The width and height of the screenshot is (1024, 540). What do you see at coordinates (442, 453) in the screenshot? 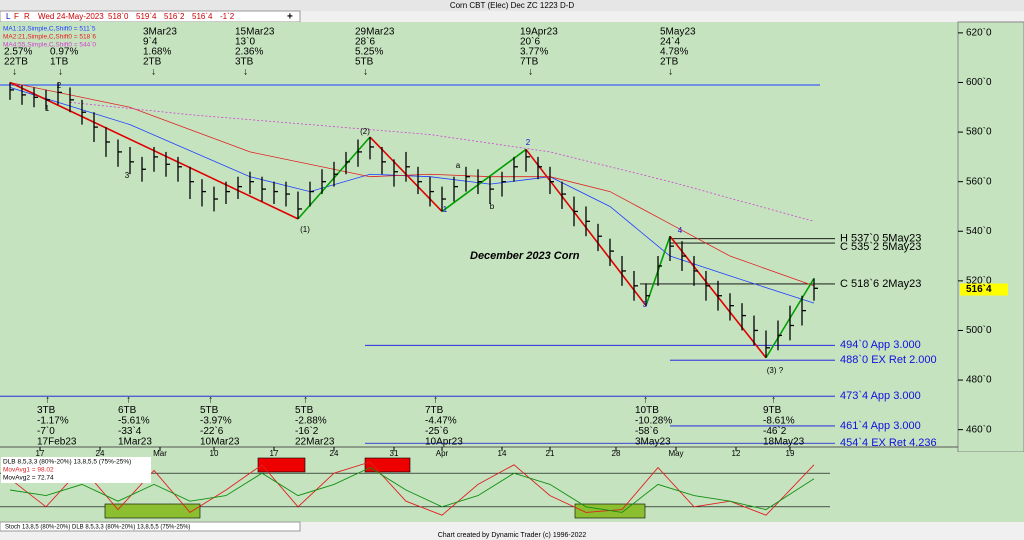
I see `x-tick-label: Apr` at bounding box center [442, 453].